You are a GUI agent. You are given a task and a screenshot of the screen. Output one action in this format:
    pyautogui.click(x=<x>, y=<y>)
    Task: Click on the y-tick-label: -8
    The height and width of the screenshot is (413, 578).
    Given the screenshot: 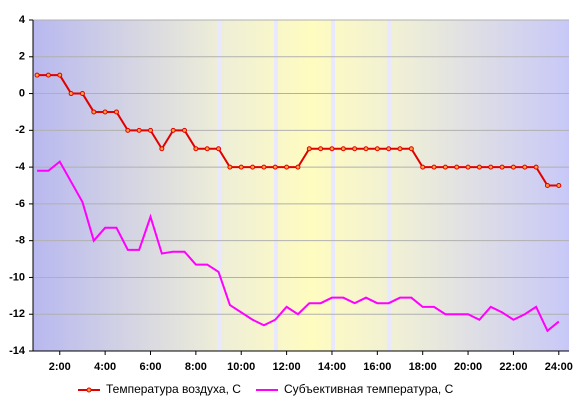 What is the action you would take?
    pyautogui.click(x=20, y=241)
    